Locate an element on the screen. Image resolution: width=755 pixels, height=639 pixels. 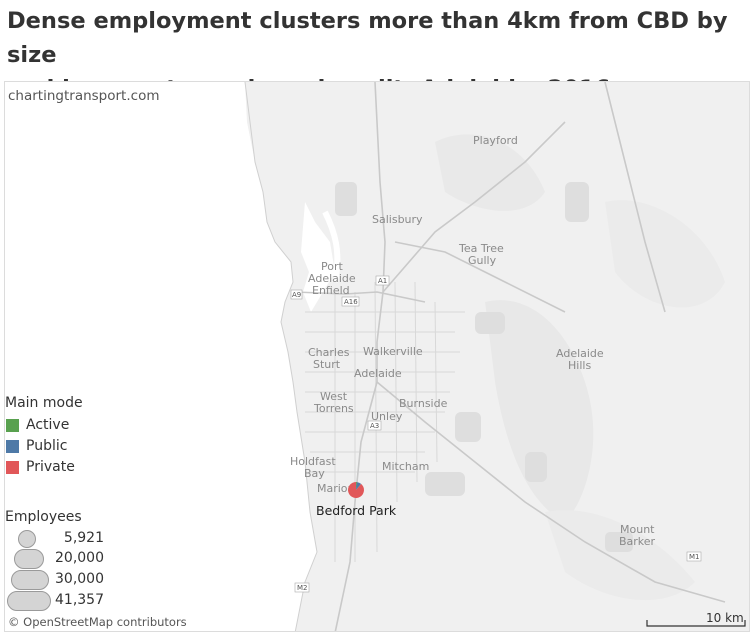
place-label-tea-tree-1: Tea Tree is located at coordinates (481, 248).